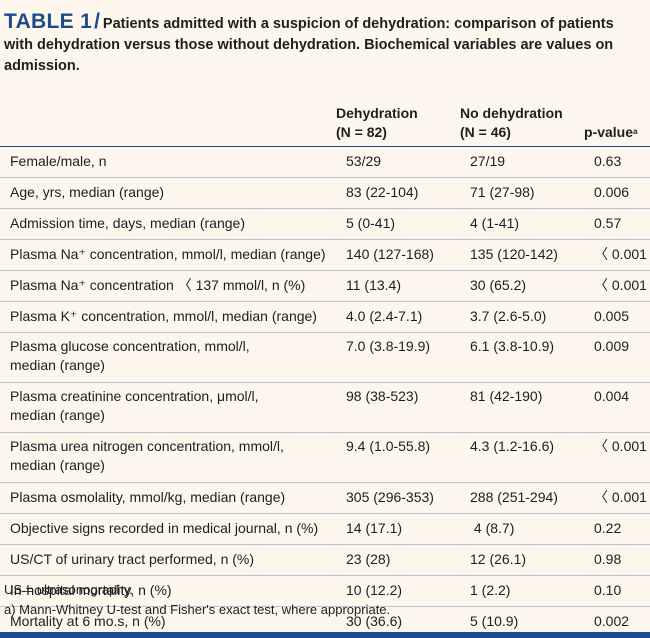  What do you see at coordinates (485, 132) in the screenshot?
I see `header-no-dehydration-n: (N = 46)` at bounding box center [485, 132].